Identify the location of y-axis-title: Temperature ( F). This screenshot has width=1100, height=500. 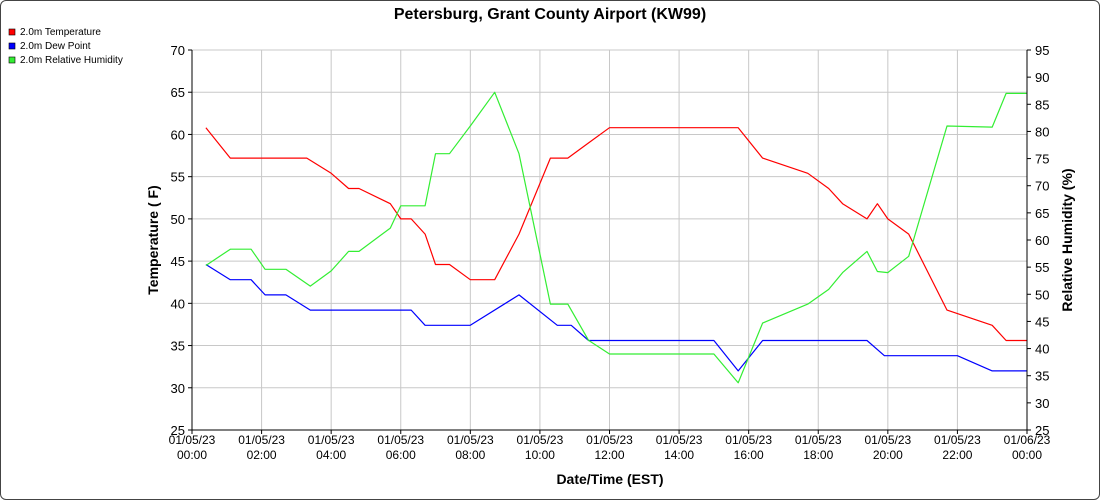
(153, 239).